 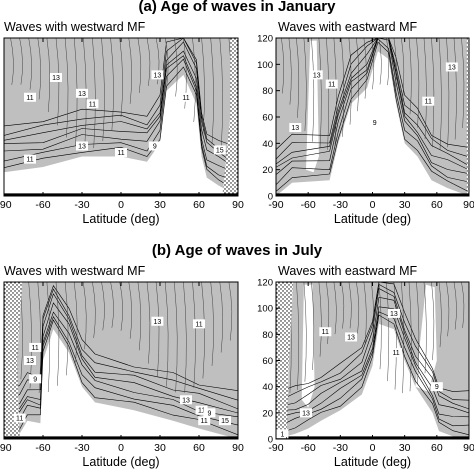 I want to click on contour-label: 1, so click(x=282, y=434).